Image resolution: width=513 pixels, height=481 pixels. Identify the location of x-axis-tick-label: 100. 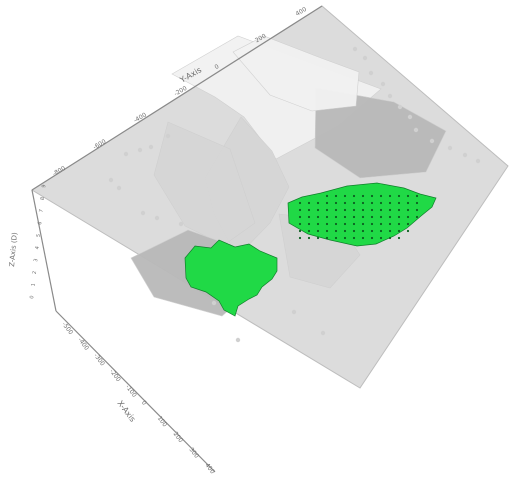
(162, 422).